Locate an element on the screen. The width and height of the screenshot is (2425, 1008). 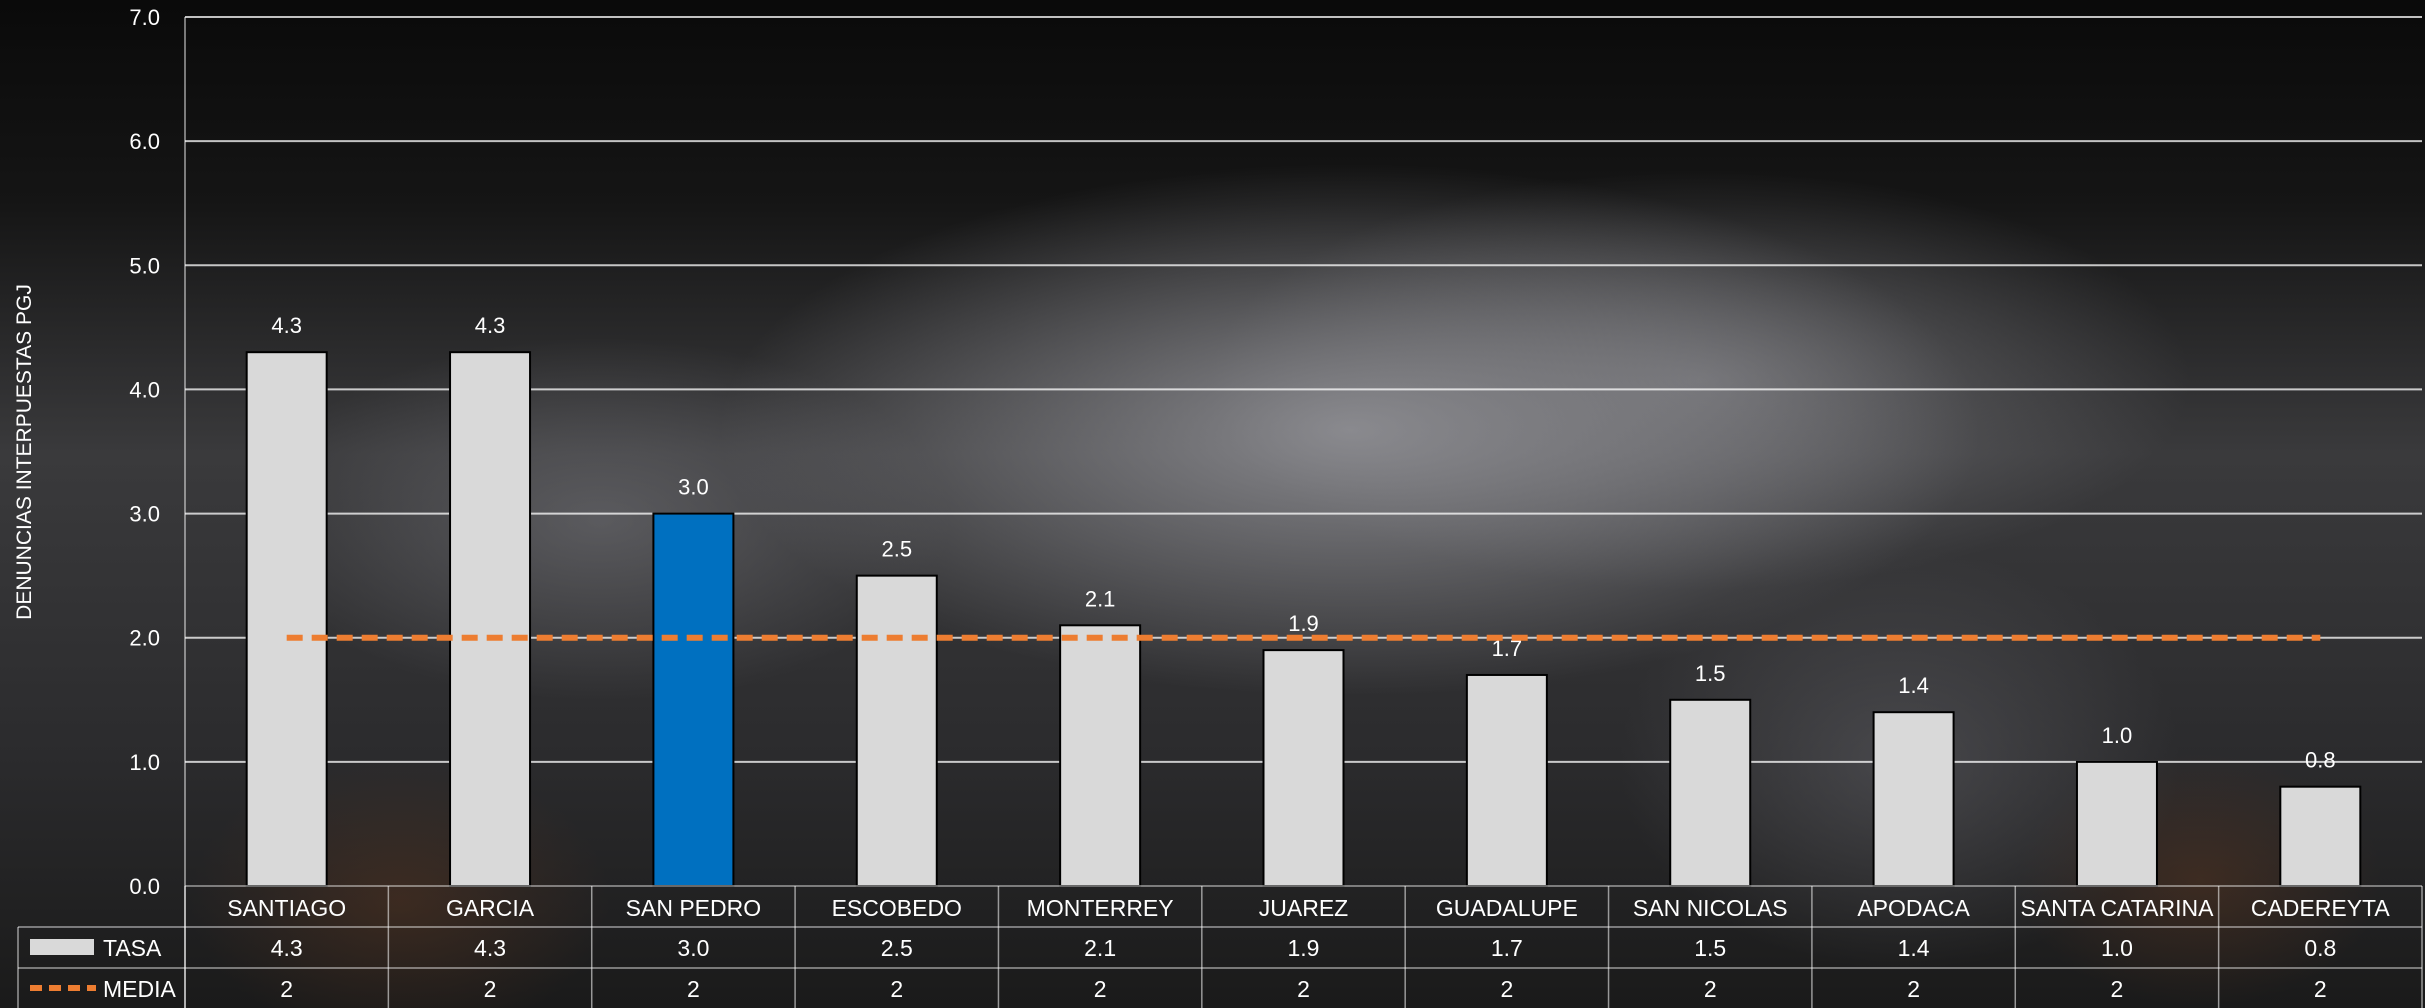
category-label: SANTIAGO is located at coordinates (286, 908).